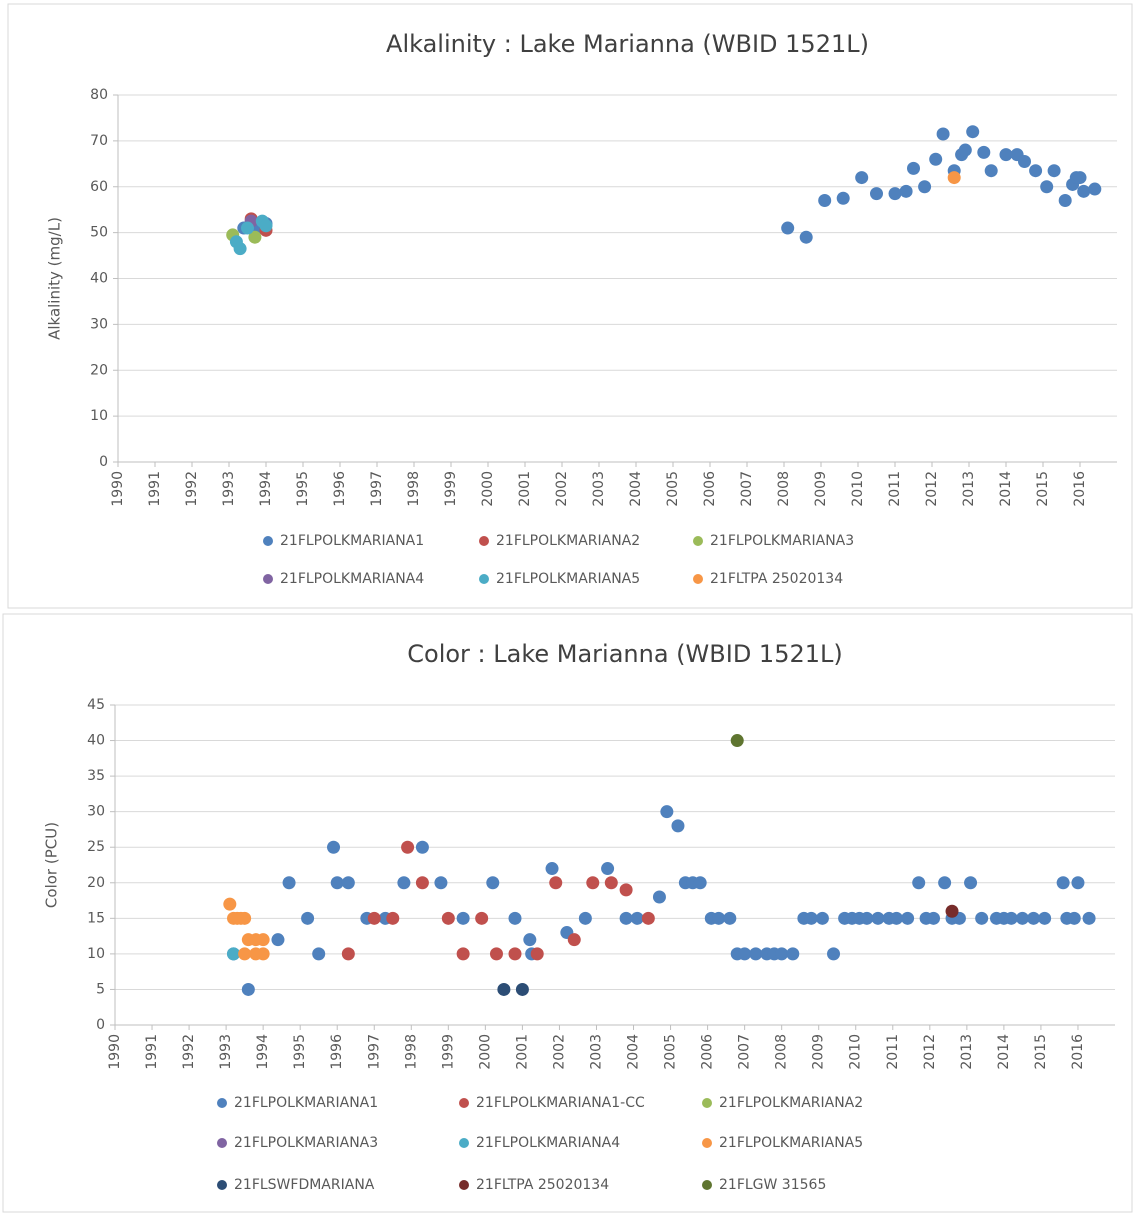 Image resolution: width=1135 pixels, height=1214 pixels. What do you see at coordinates (99, 187) in the screenshot?
I see `y-tick-label: 60` at bounding box center [99, 187].